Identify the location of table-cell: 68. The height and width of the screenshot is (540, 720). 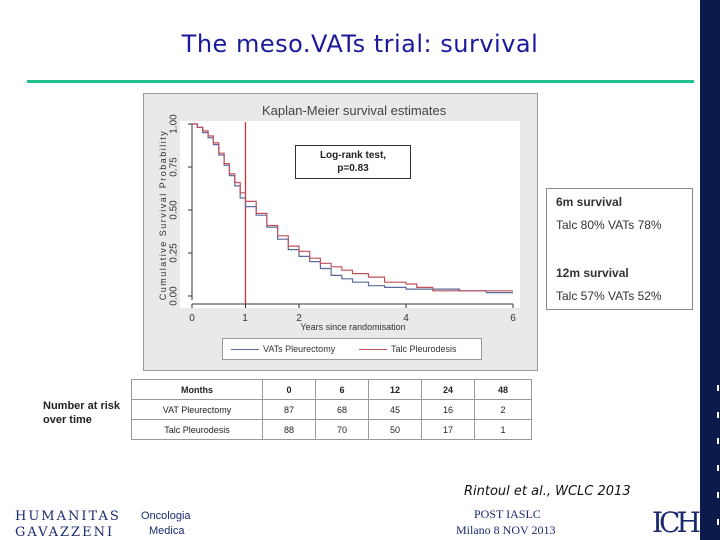
(342, 409).